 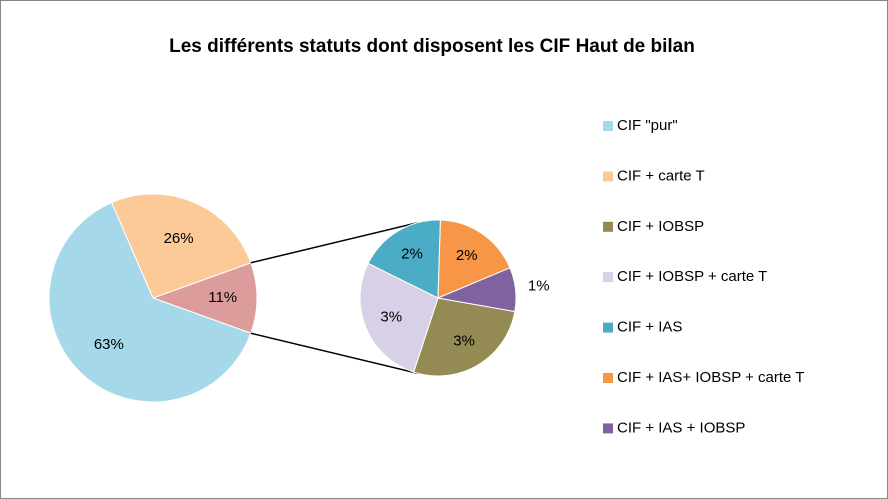 What do you see at coordinates (647, 125) in the screenshot?
I see `legend-label: CIF "pur"` at bounding box center [647, 125].